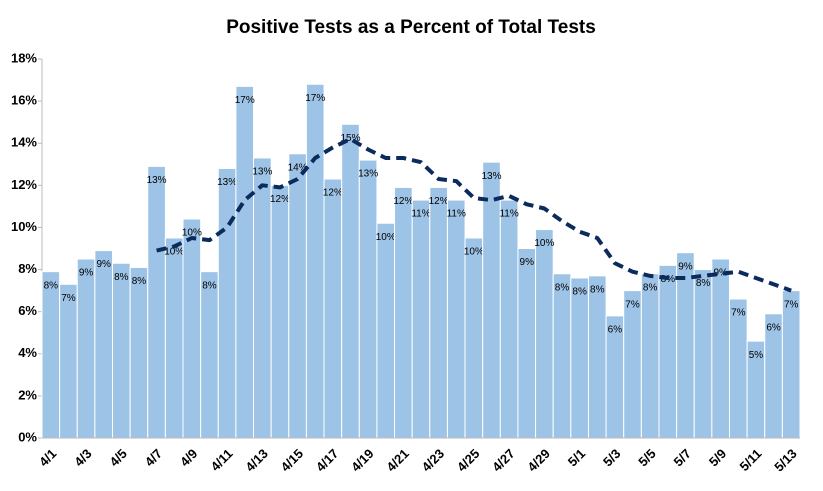 Image resolution: width=823 pixels, height=491 pixels. I want to click on y-tick-label: 2%, so click(27, 394).